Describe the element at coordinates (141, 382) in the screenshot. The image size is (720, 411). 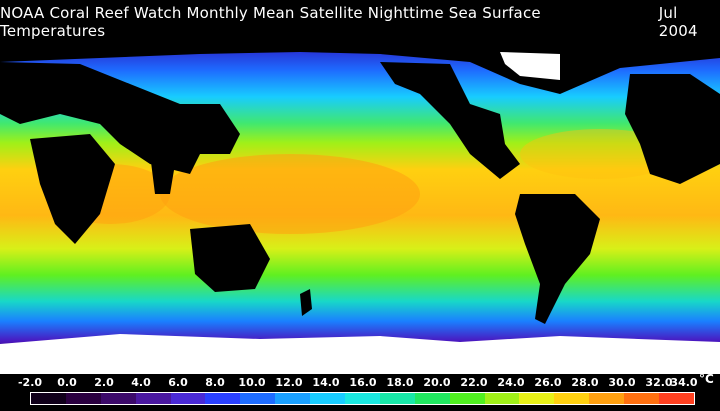
I see `colorbar-label: 4.0` at that location.